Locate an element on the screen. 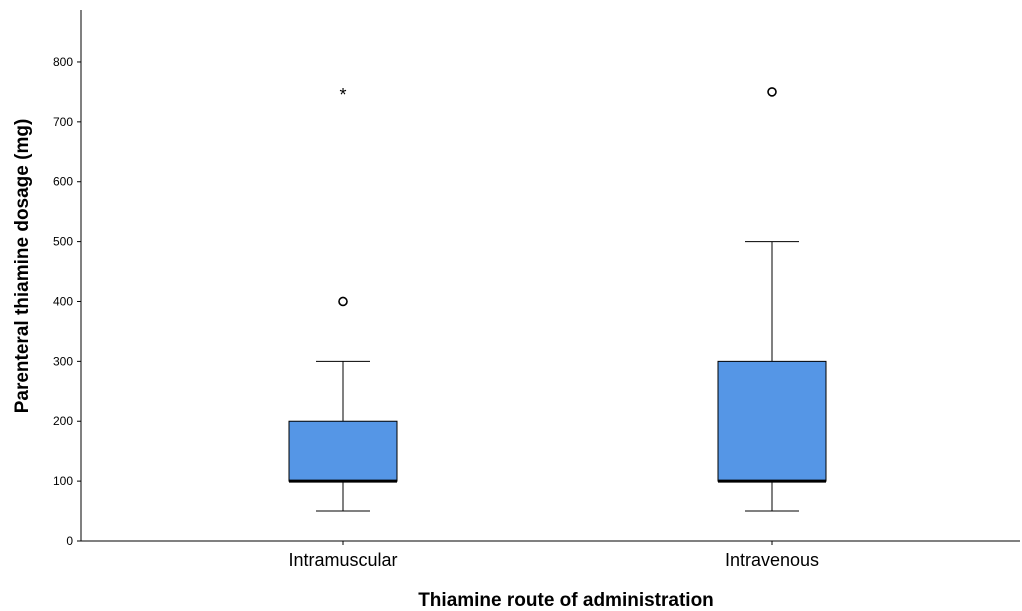  x-tick-label: Intravenous is located at coordinates (772, 560).